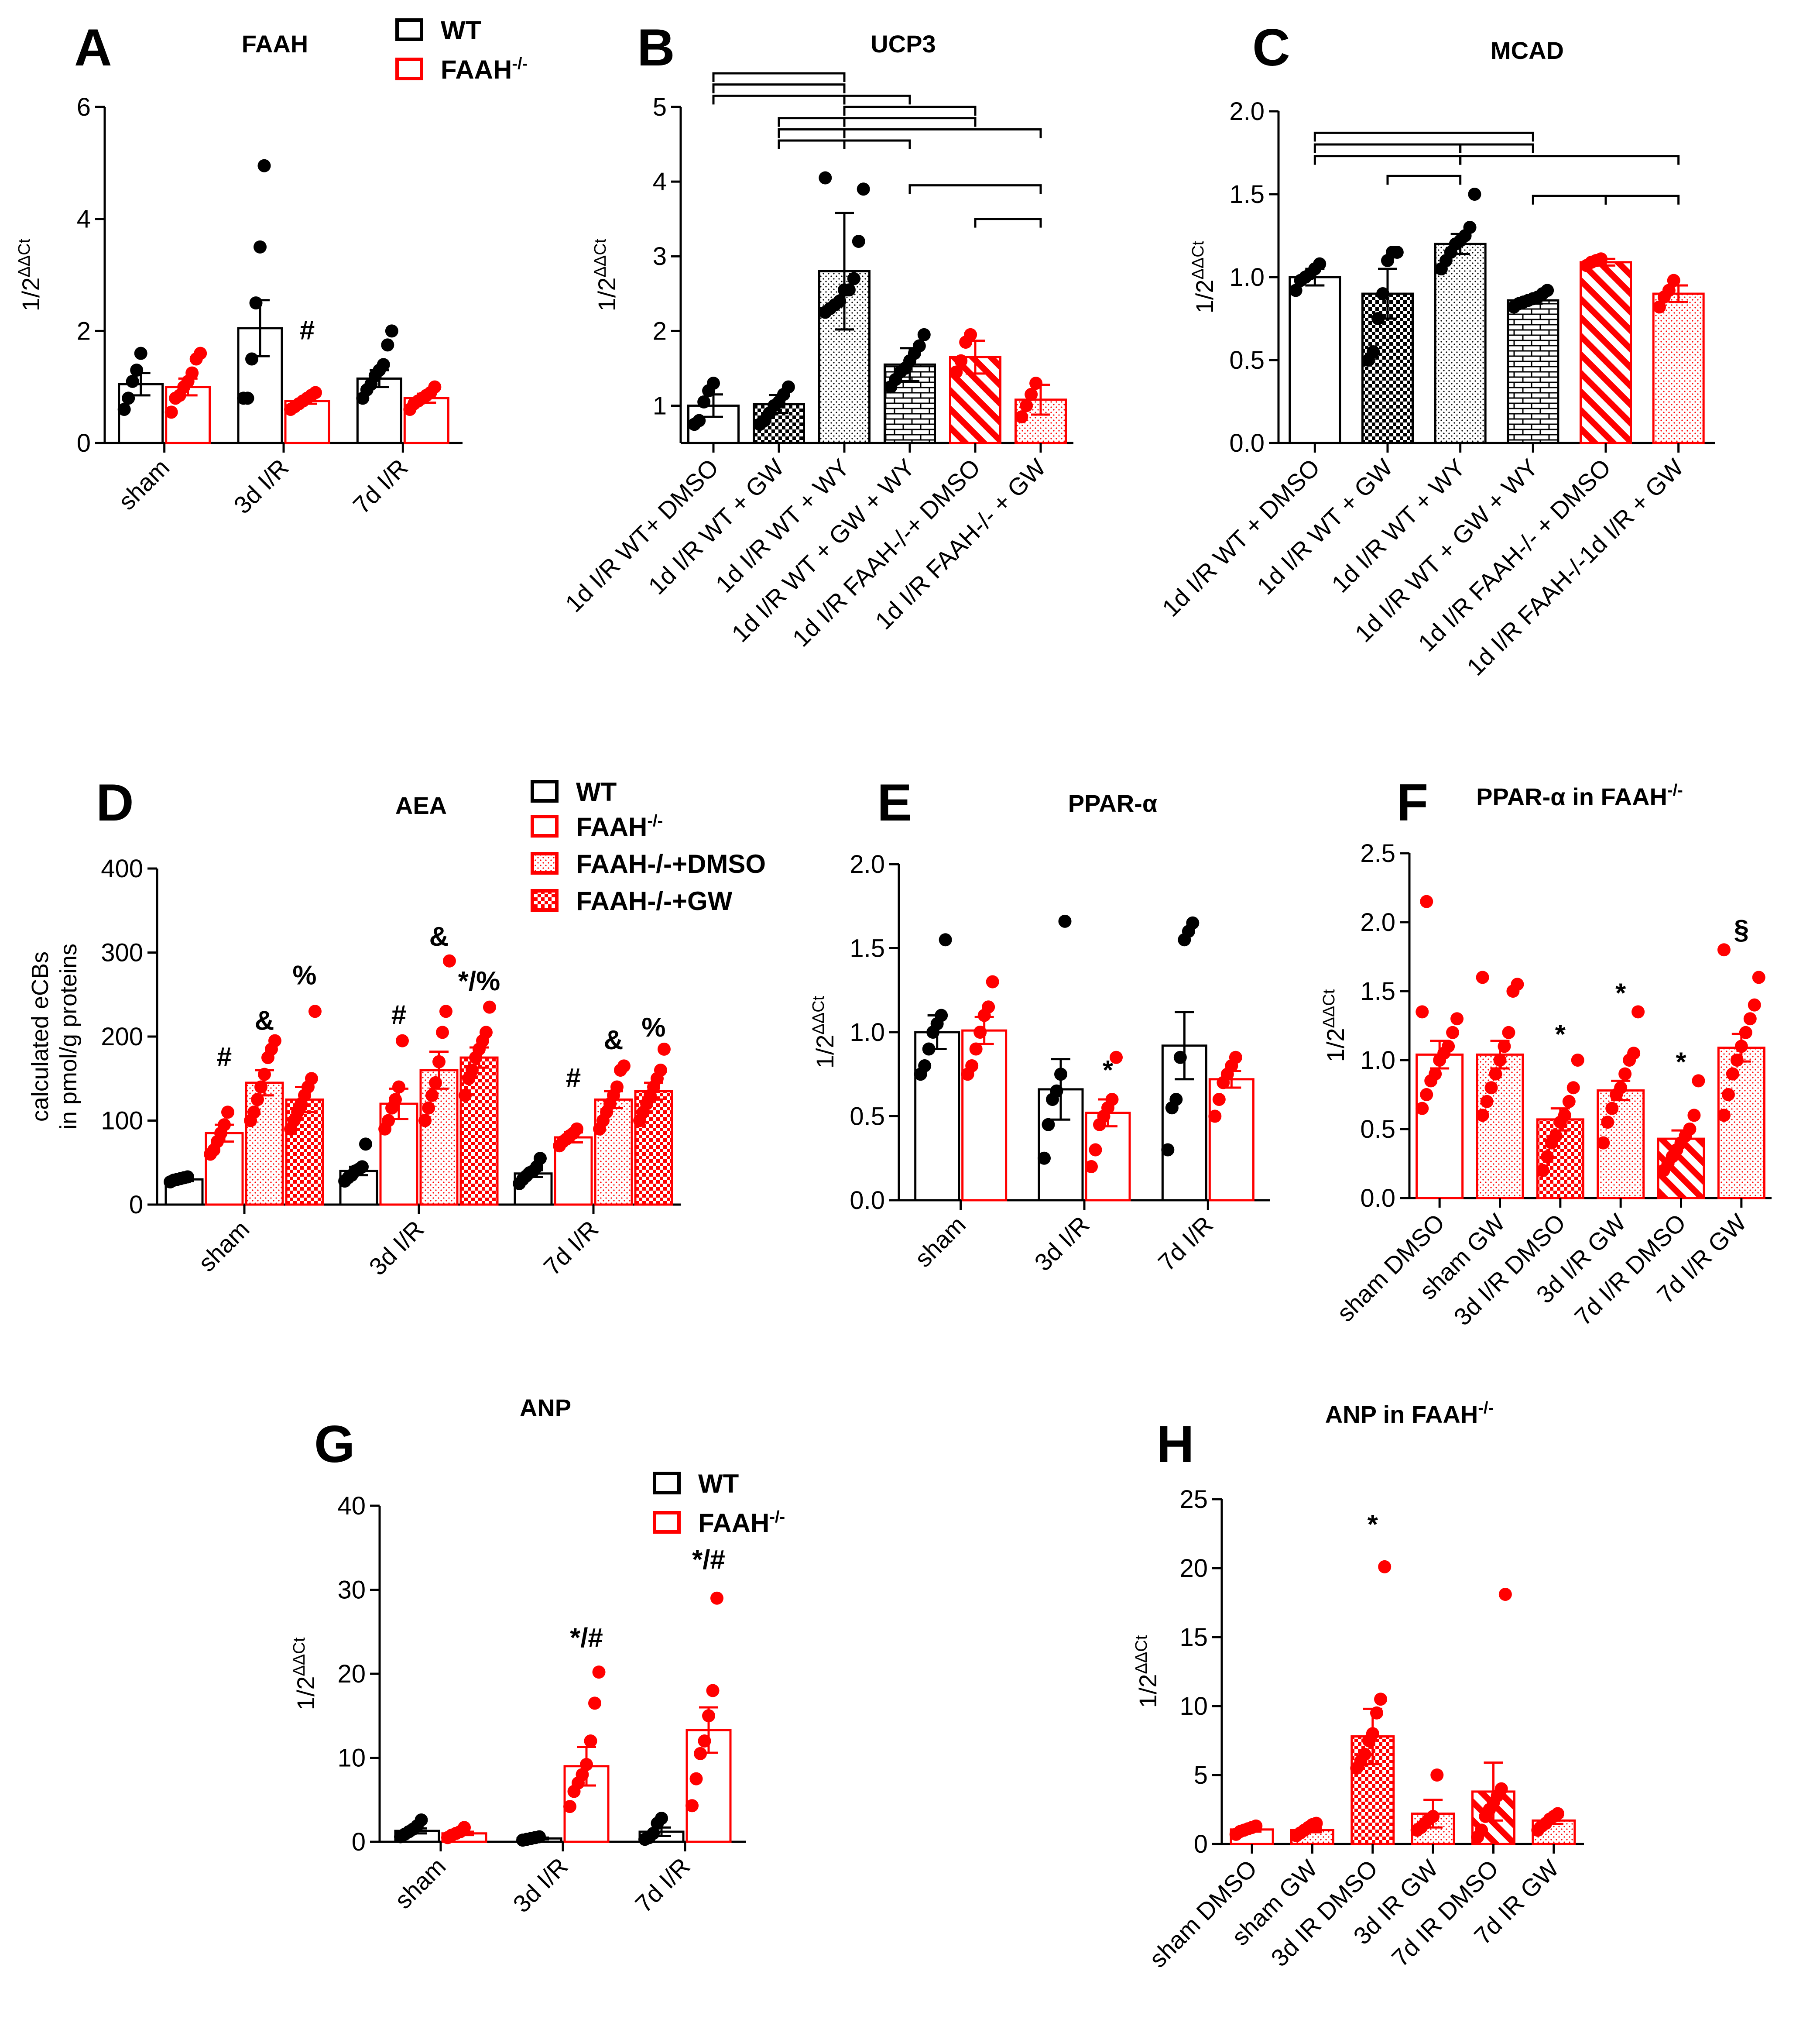 The width and height of the screenshot is (1820, 2019). Describe the element at coordinates (421, 805) in the screenshot. I see `panel-title-main: AEA` at that location.